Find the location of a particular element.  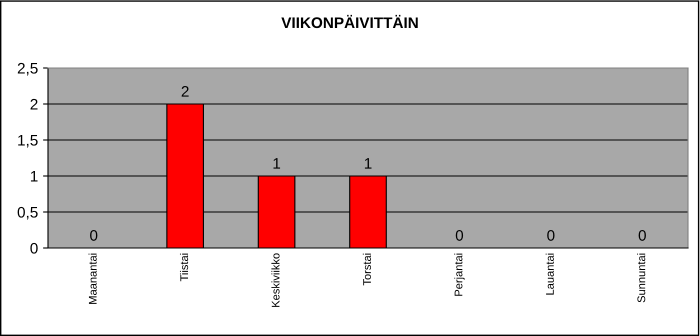

x-tick-label: Sunnuntai is located at coordinates (641, 278).